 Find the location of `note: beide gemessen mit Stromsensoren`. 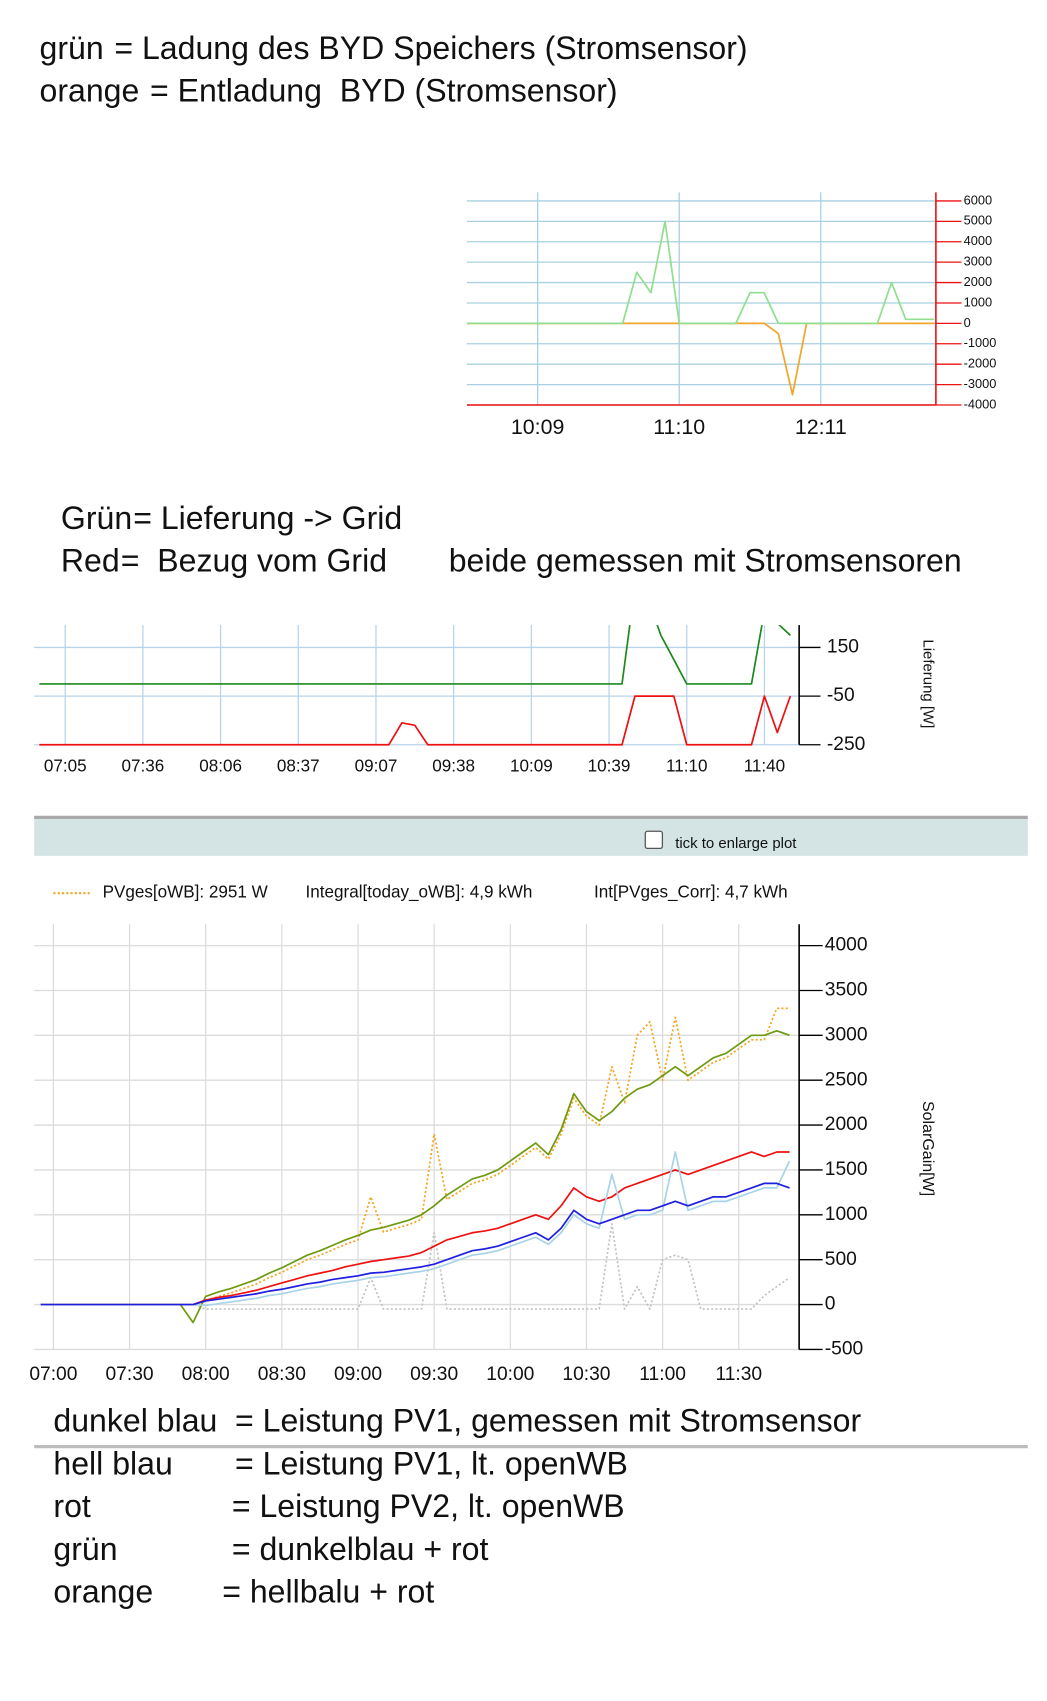

note: beide gemessen mit Stromsensoren is located at coordinates (705, 561).